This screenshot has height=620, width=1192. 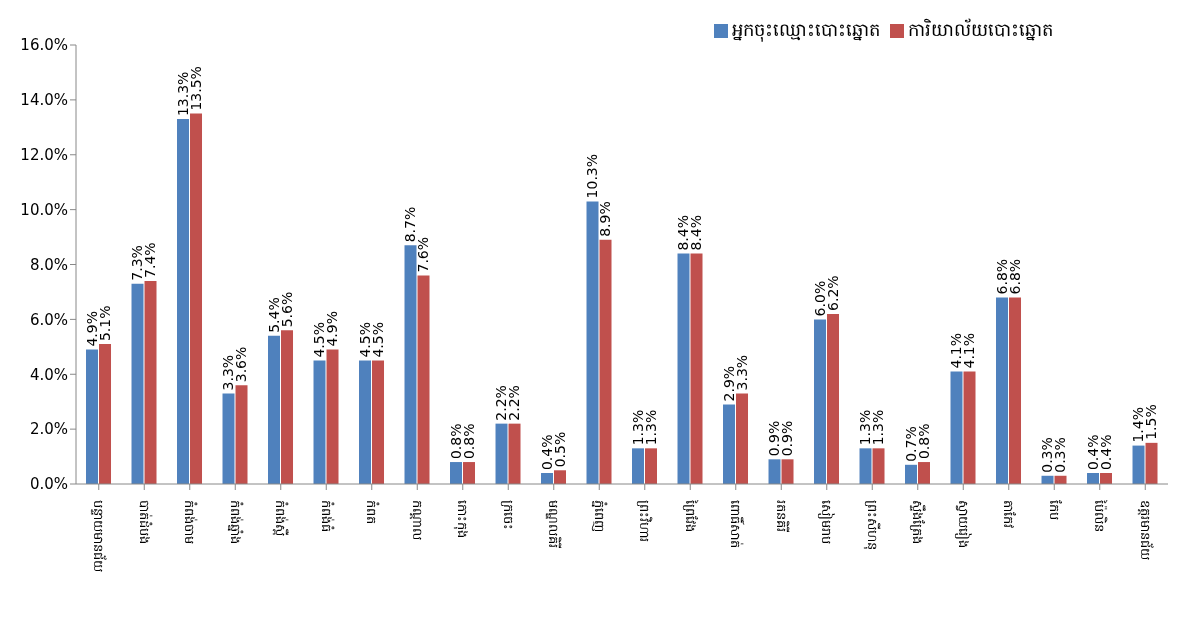 I want to click on x-tick-label: តាកែវ, so click(x=1009, y=514).